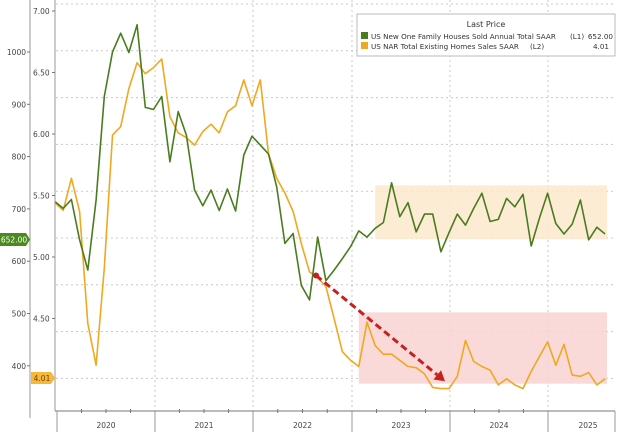 This screenshot has width=620, height=436. I want to click on y-right-tick-label: 7.00, so click(41, 11).